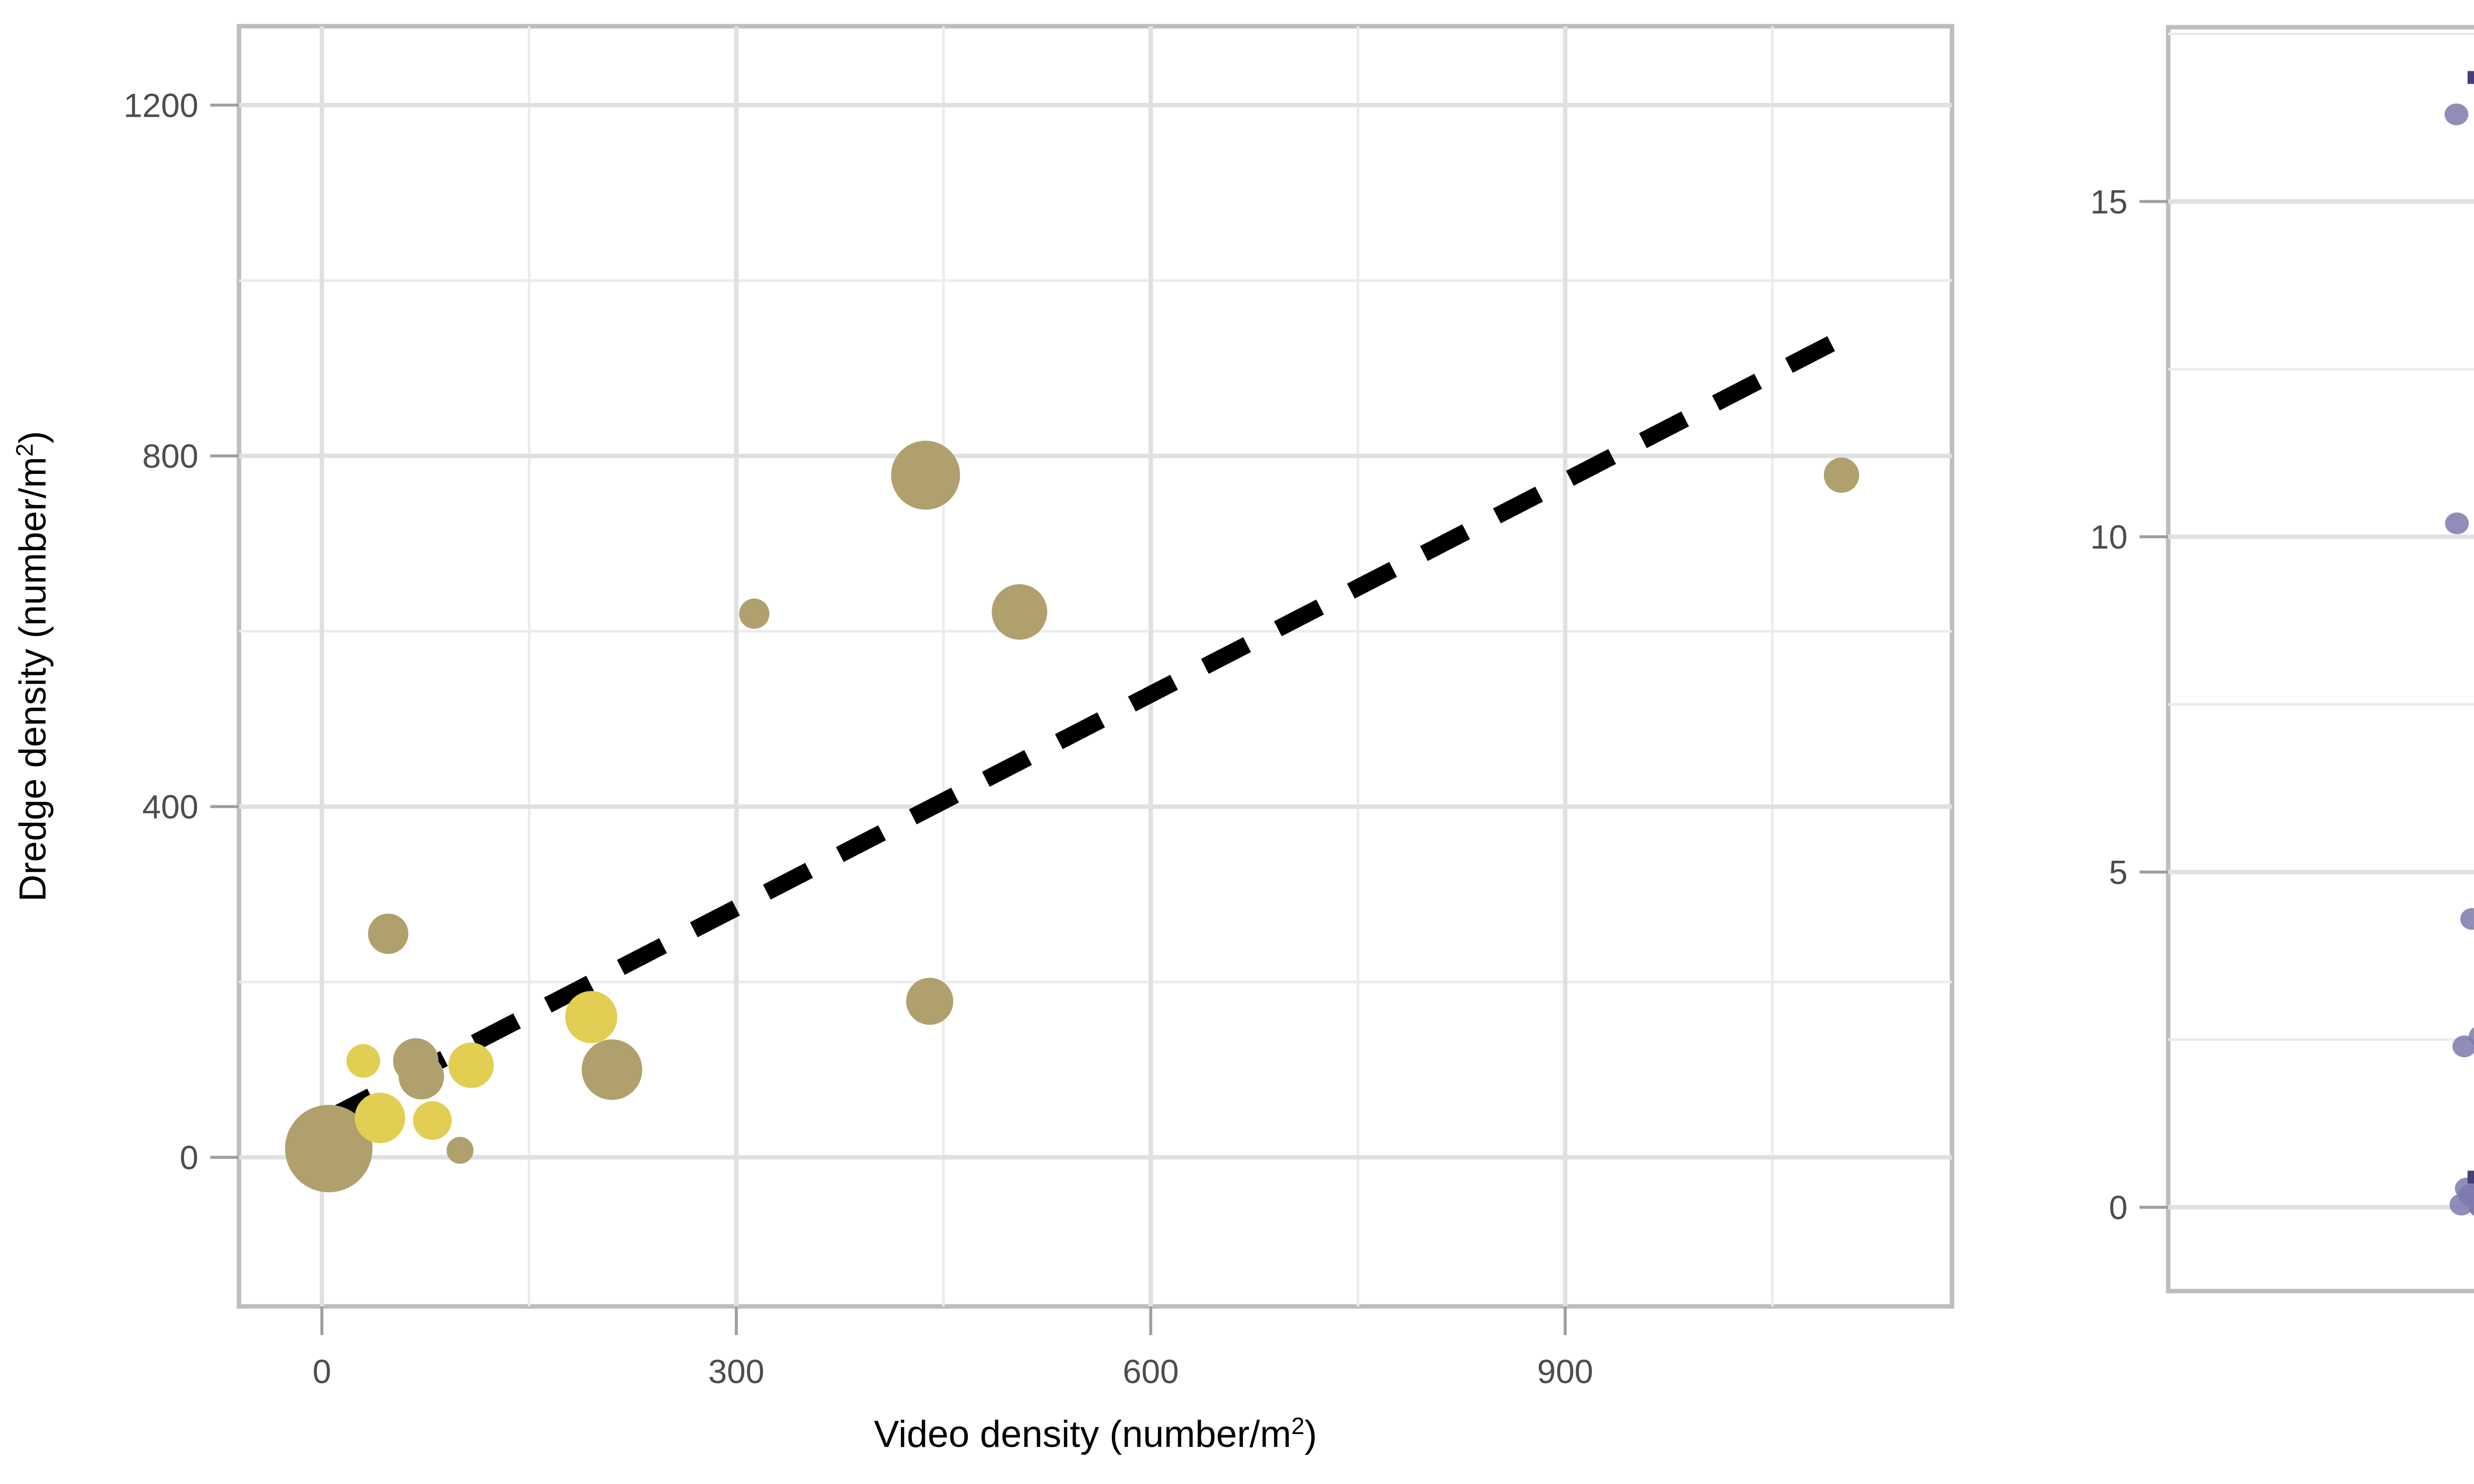 The width and height of the screenshot is (2474, 1484). Describe the element at coordinates (161, 106) in the screenshot. I see `y-tick-label: 1200` at that location.